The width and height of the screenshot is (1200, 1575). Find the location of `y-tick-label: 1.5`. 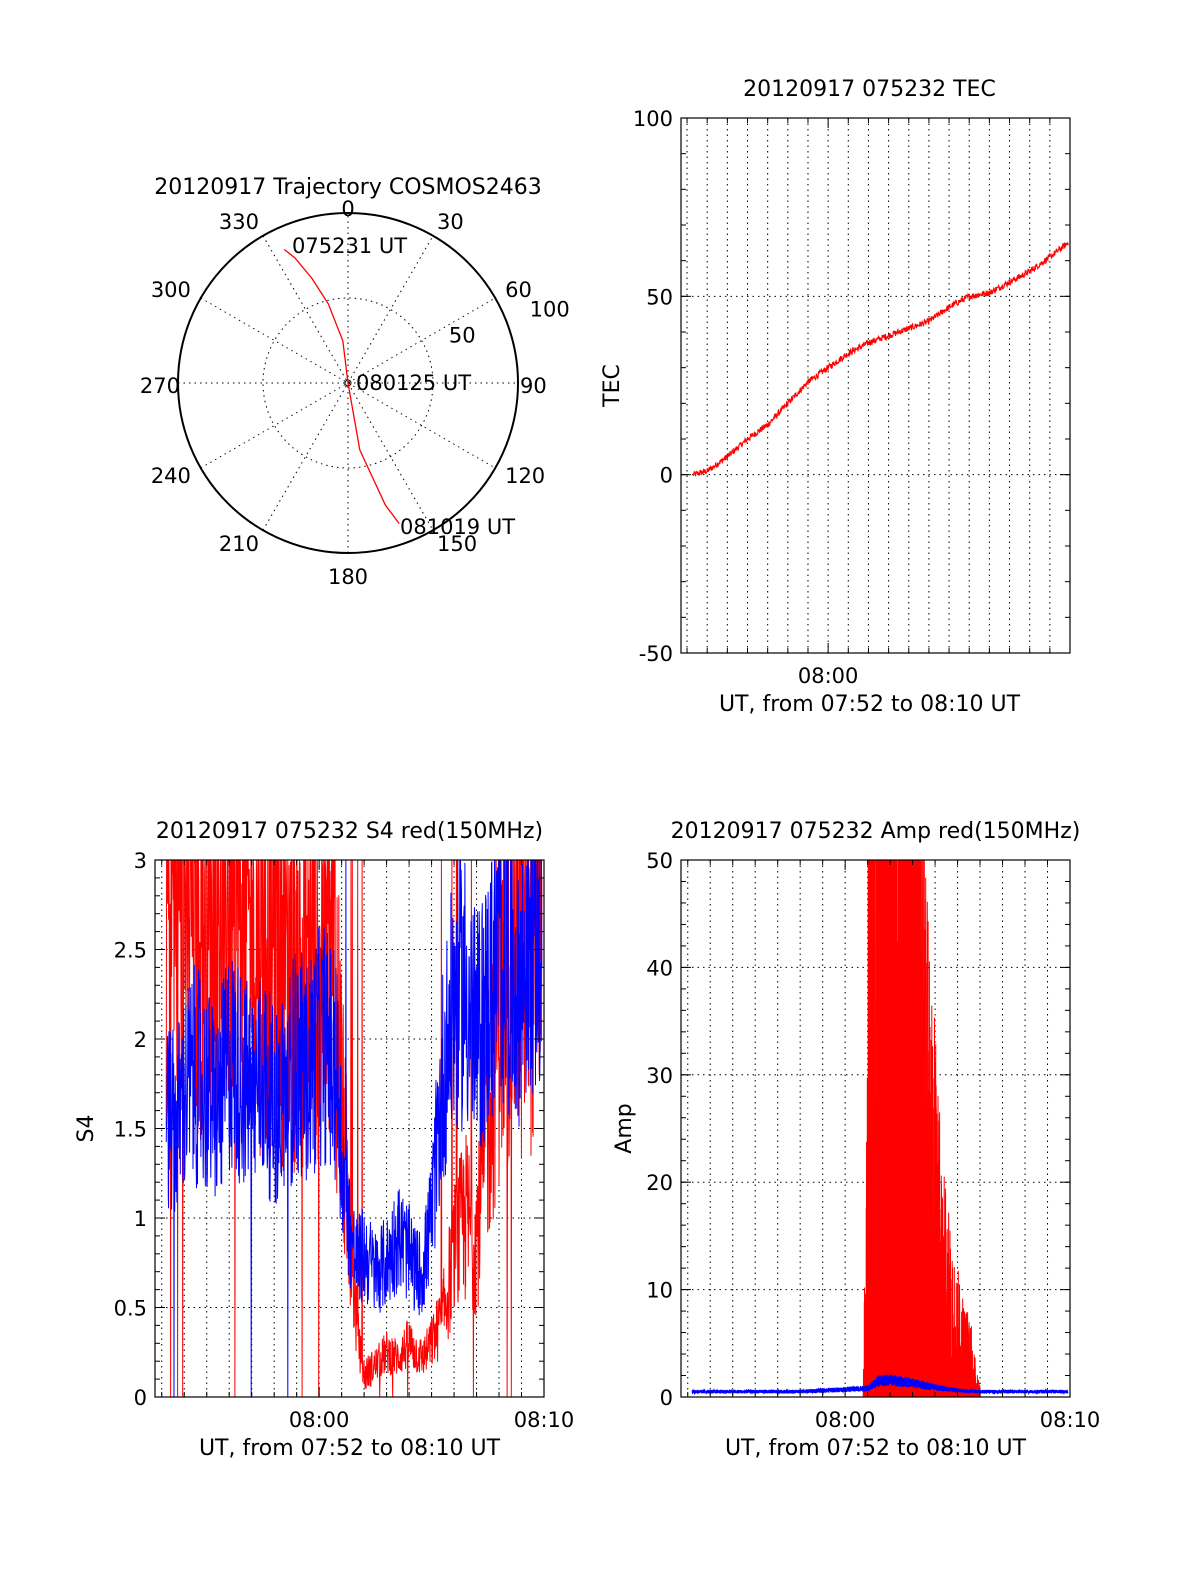

y-tick-label: 1.5 is located at coordinates (130, 1130).